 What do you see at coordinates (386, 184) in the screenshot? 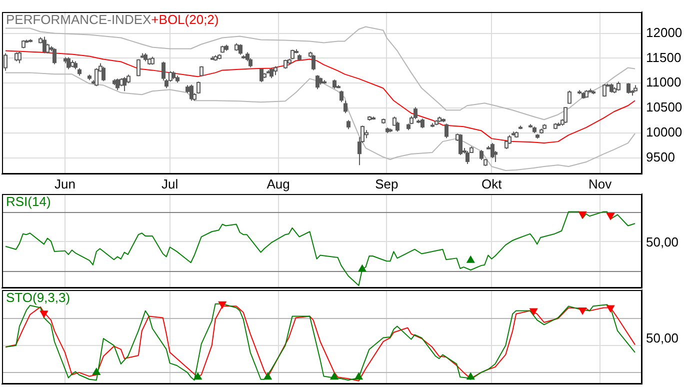
I see `x-tick-label: Sep` at bounding box center [386, 184].